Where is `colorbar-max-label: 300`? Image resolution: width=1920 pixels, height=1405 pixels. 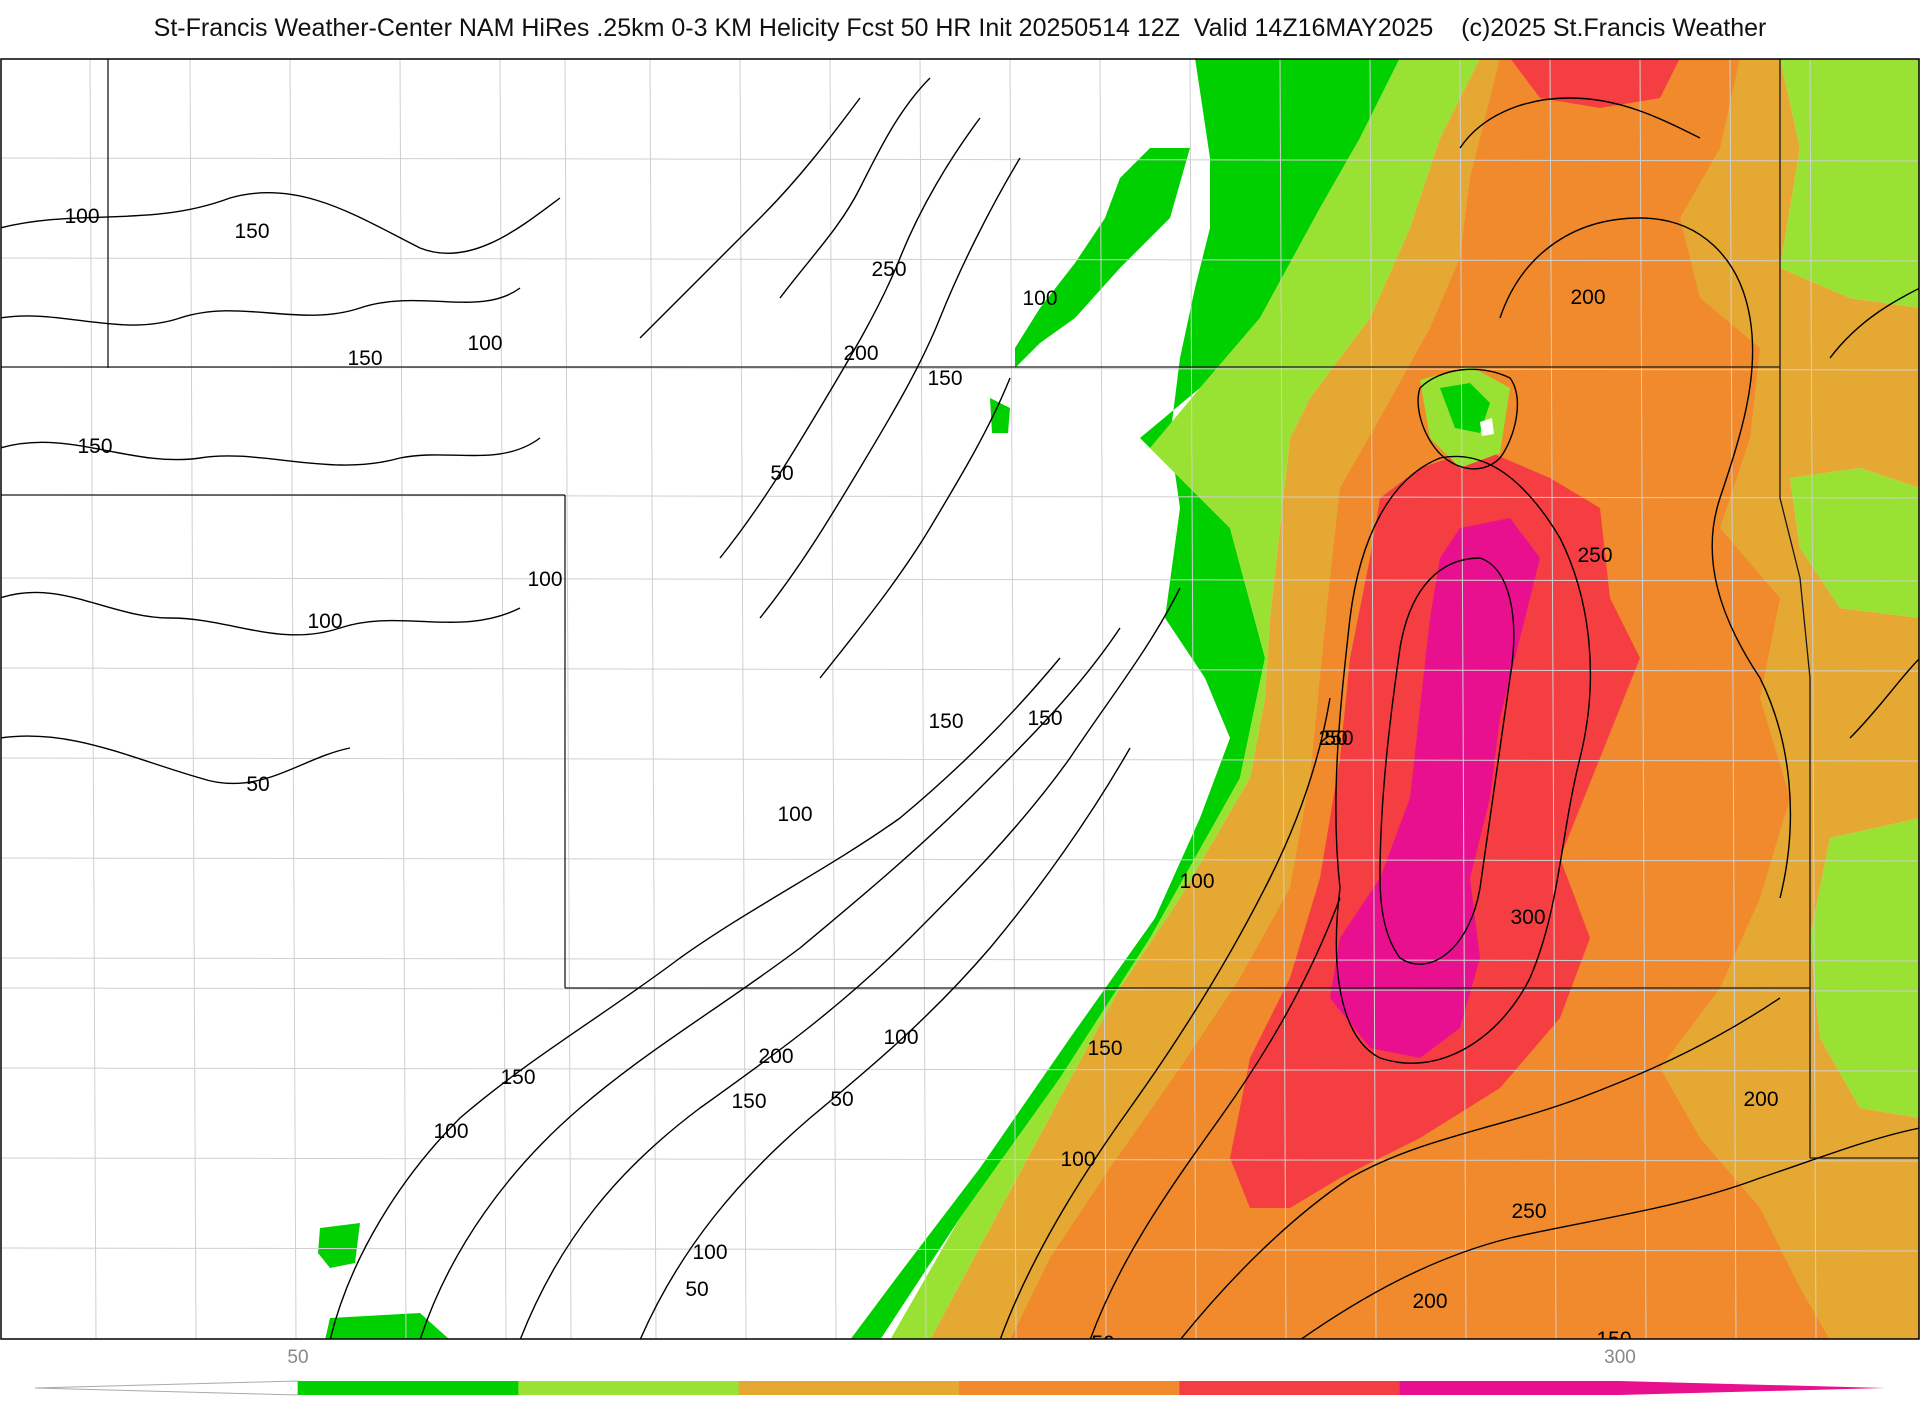 colorbar-max-label: 300 is located at coordinates (1620, 1357).